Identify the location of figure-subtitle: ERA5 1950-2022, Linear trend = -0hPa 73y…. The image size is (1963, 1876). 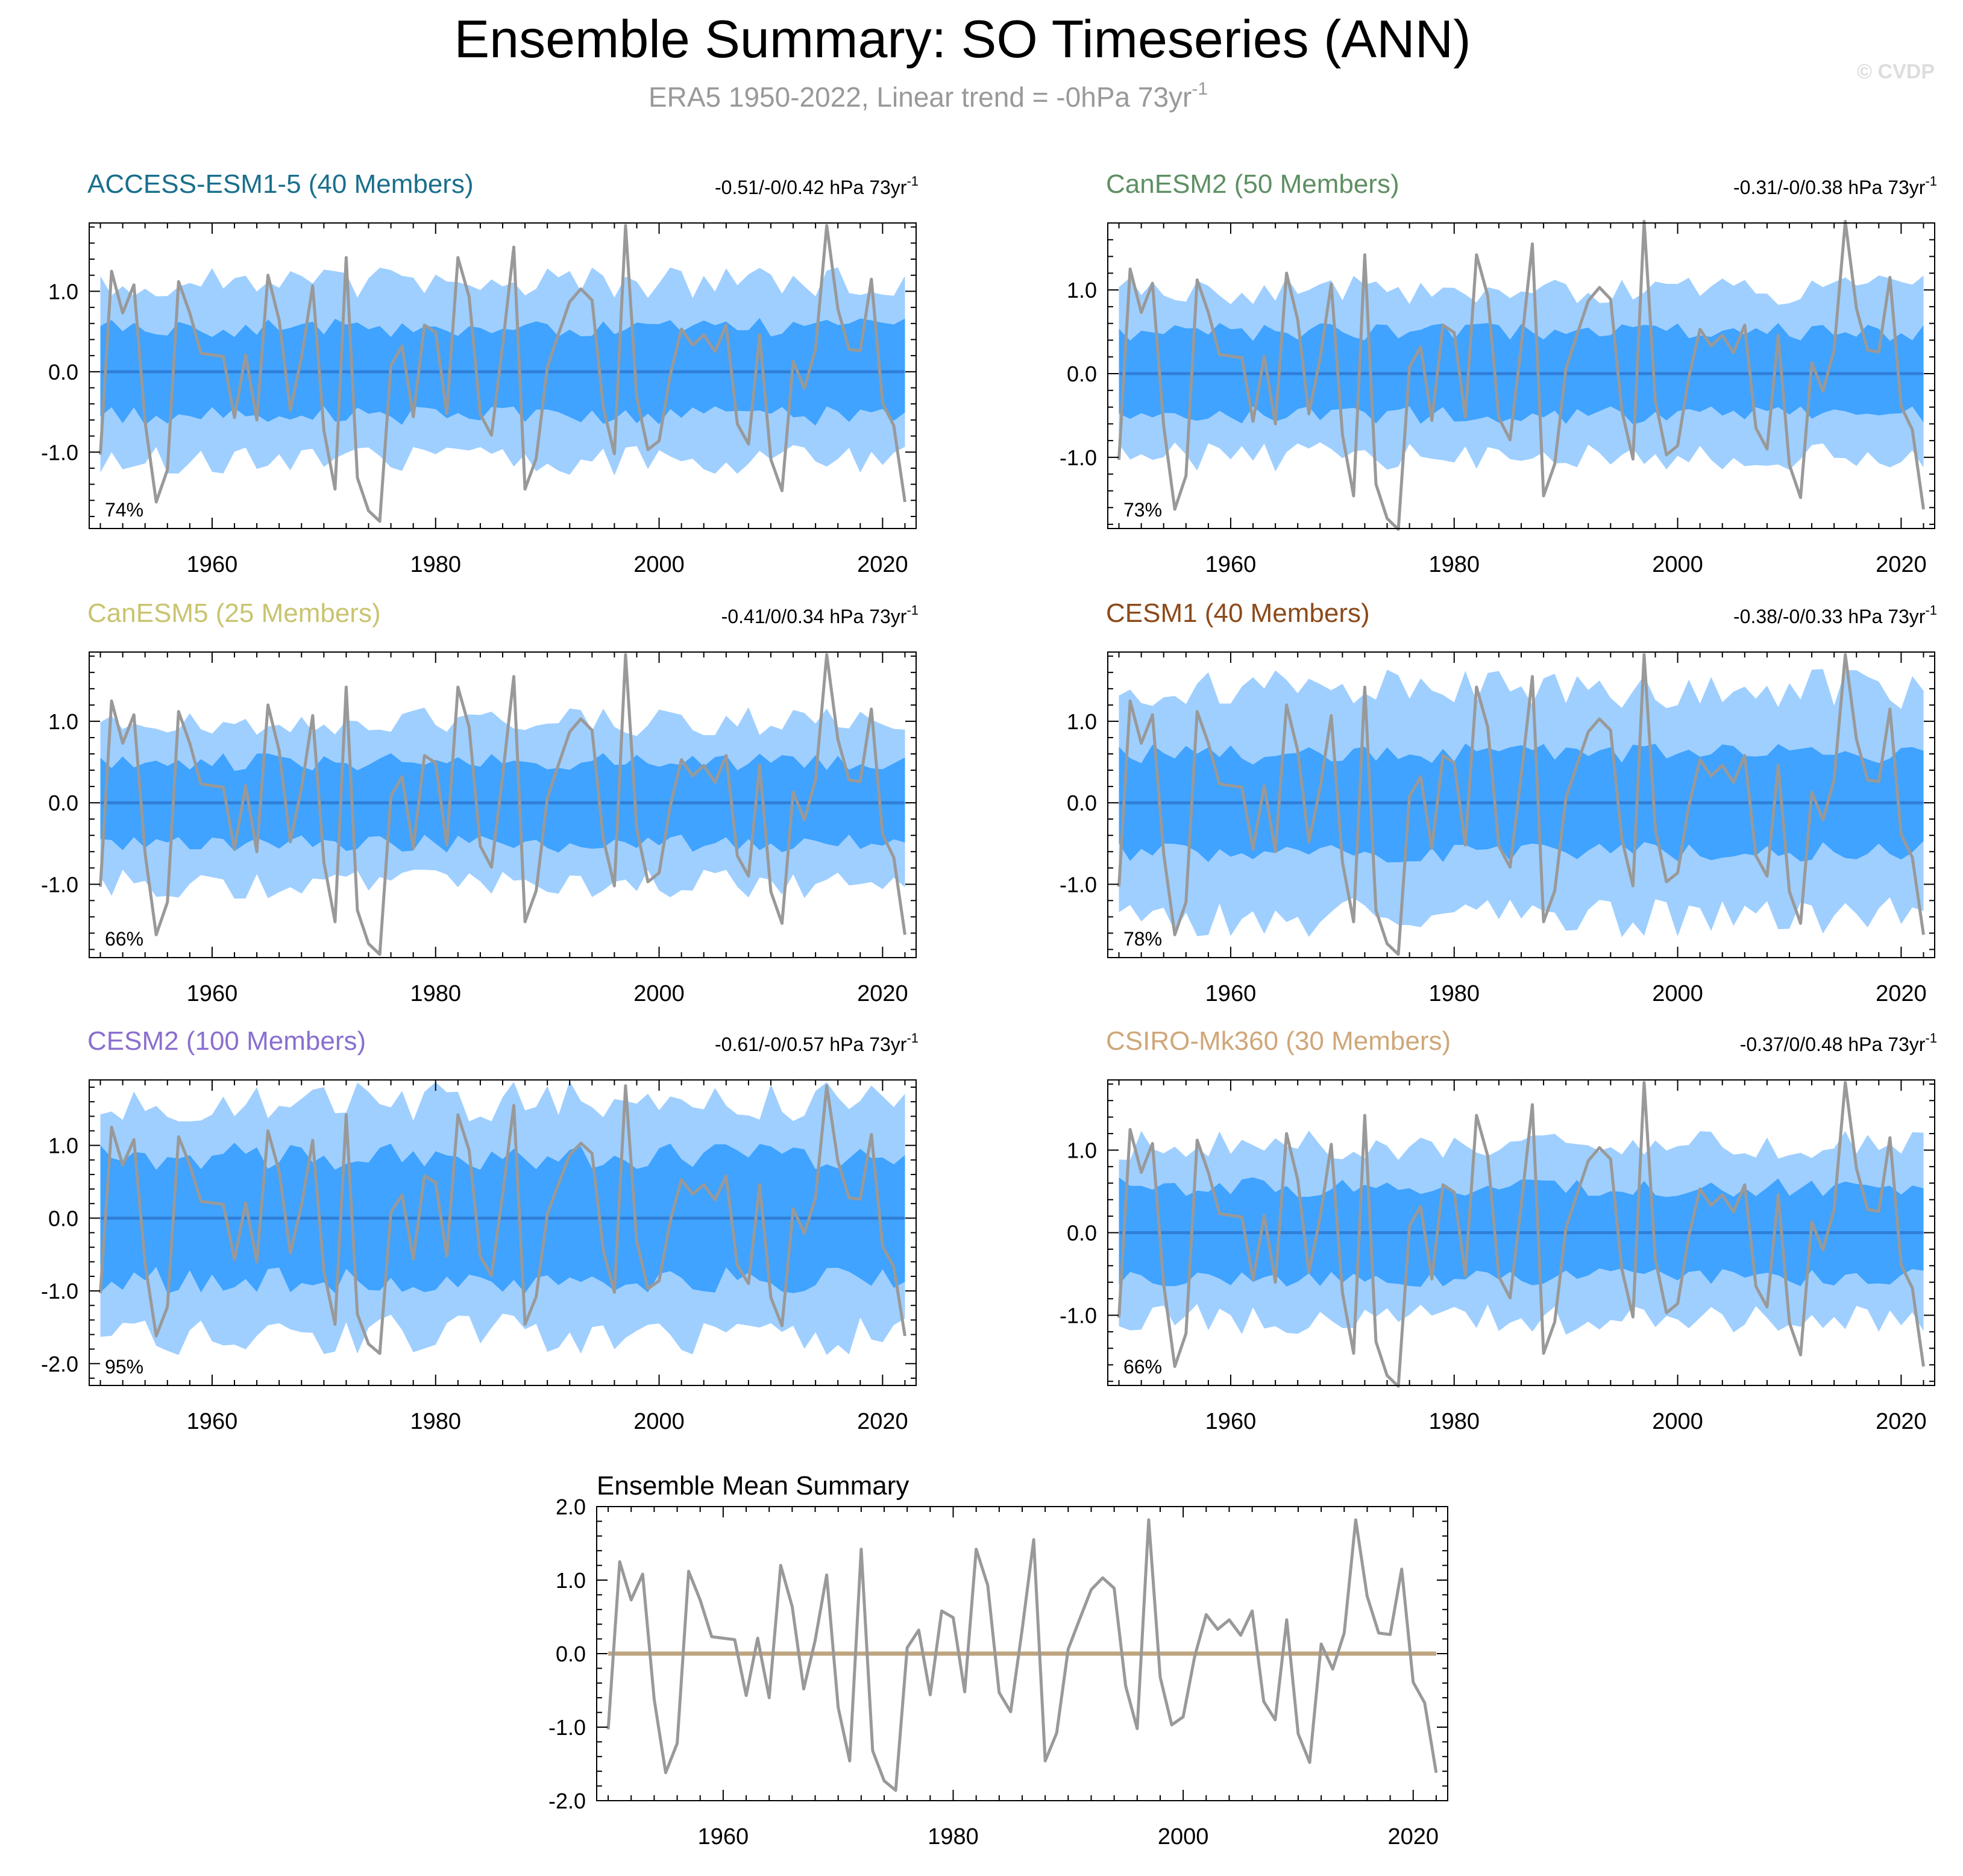
(928, 96).